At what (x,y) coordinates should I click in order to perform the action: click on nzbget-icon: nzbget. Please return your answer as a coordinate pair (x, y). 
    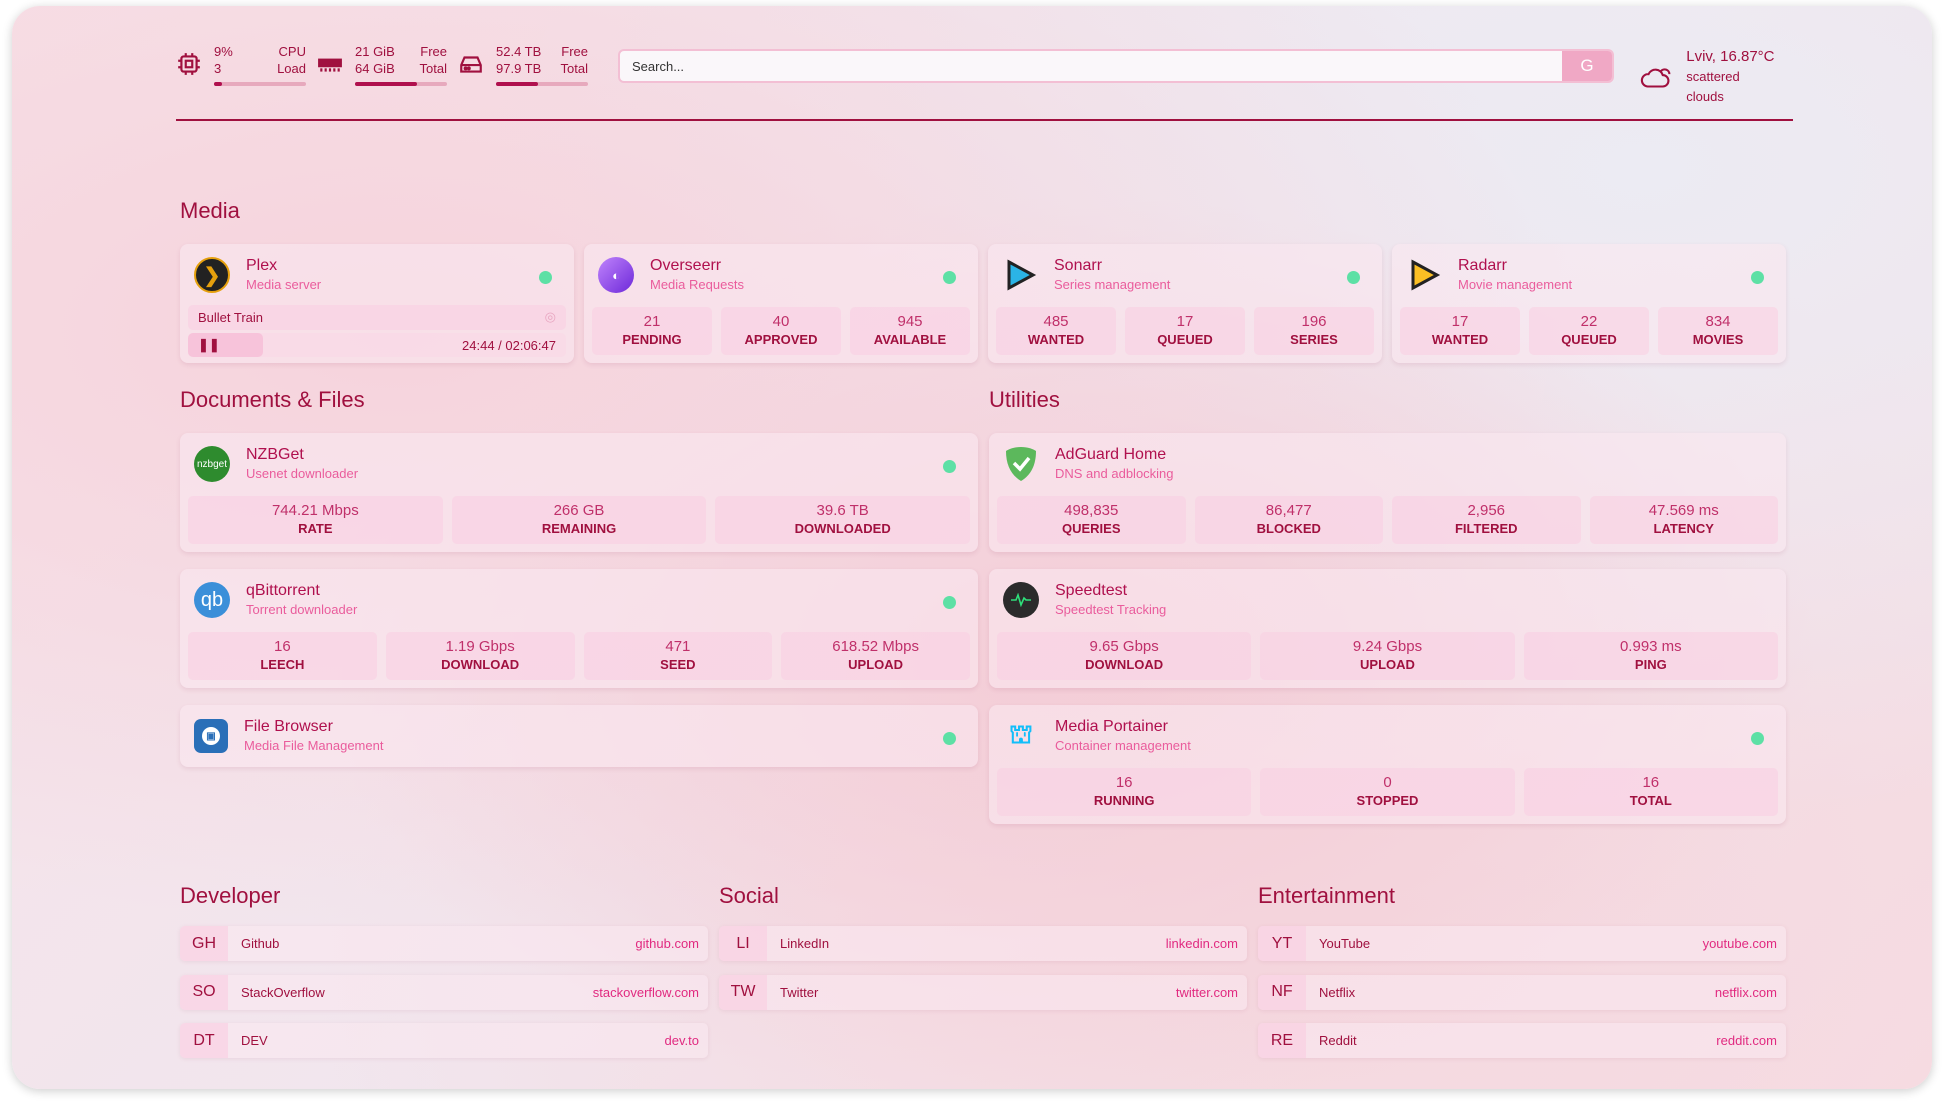
    Looking at the image, I should click on (212, 464).